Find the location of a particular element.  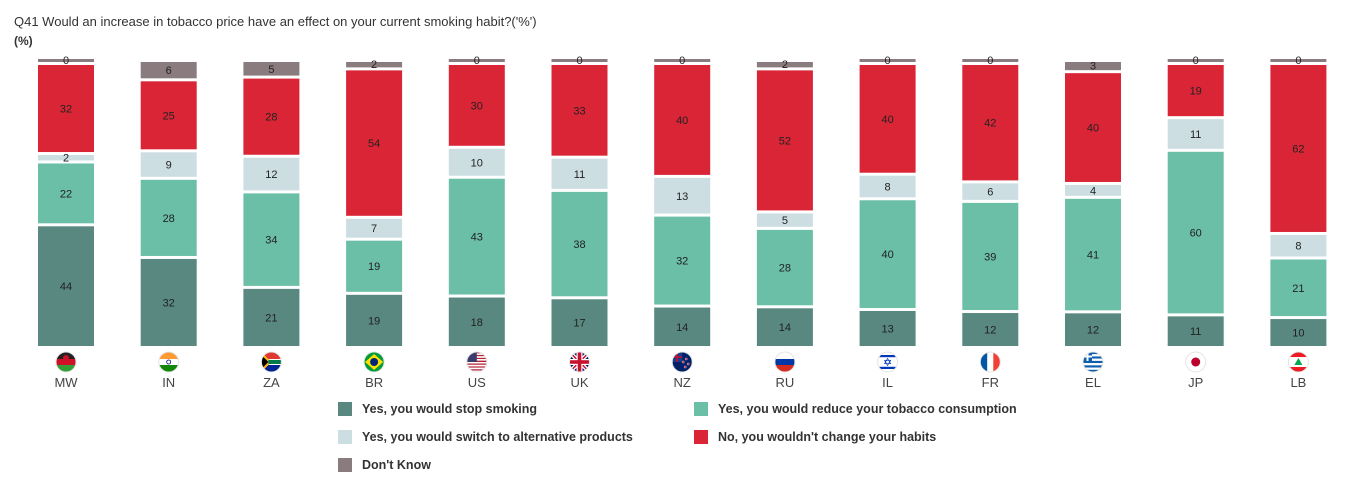

category-label: US is located at coordinates (477, 382).